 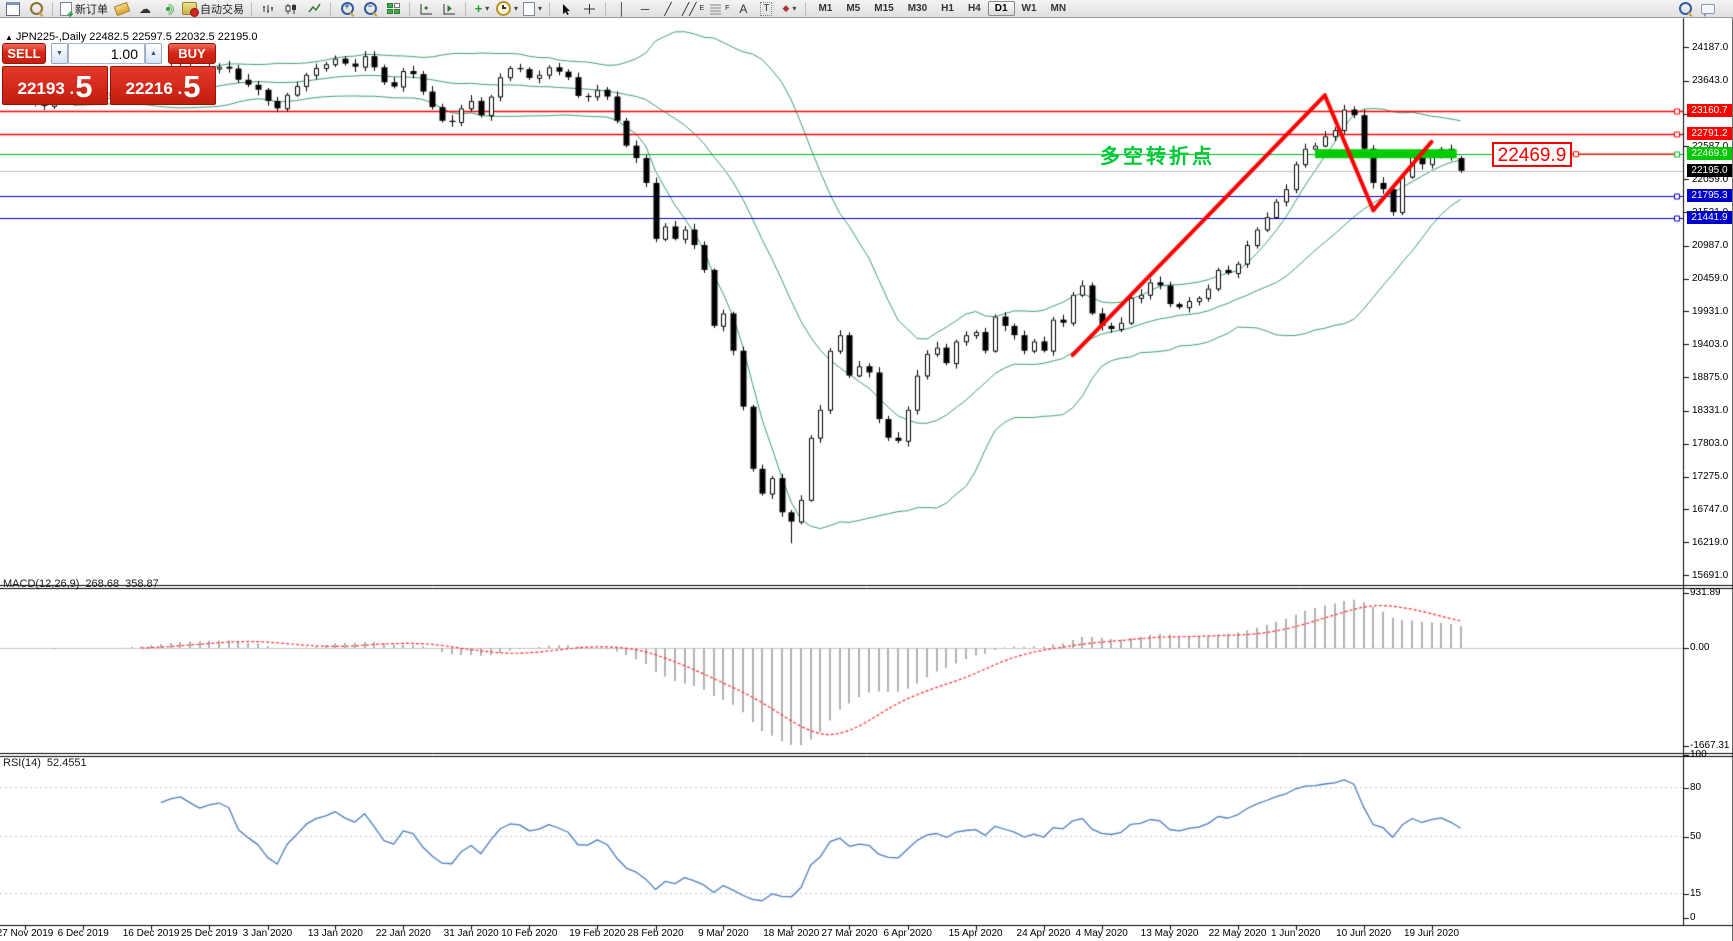 I want to click on zoom-in-icon: +, so click(x=347, y=8).